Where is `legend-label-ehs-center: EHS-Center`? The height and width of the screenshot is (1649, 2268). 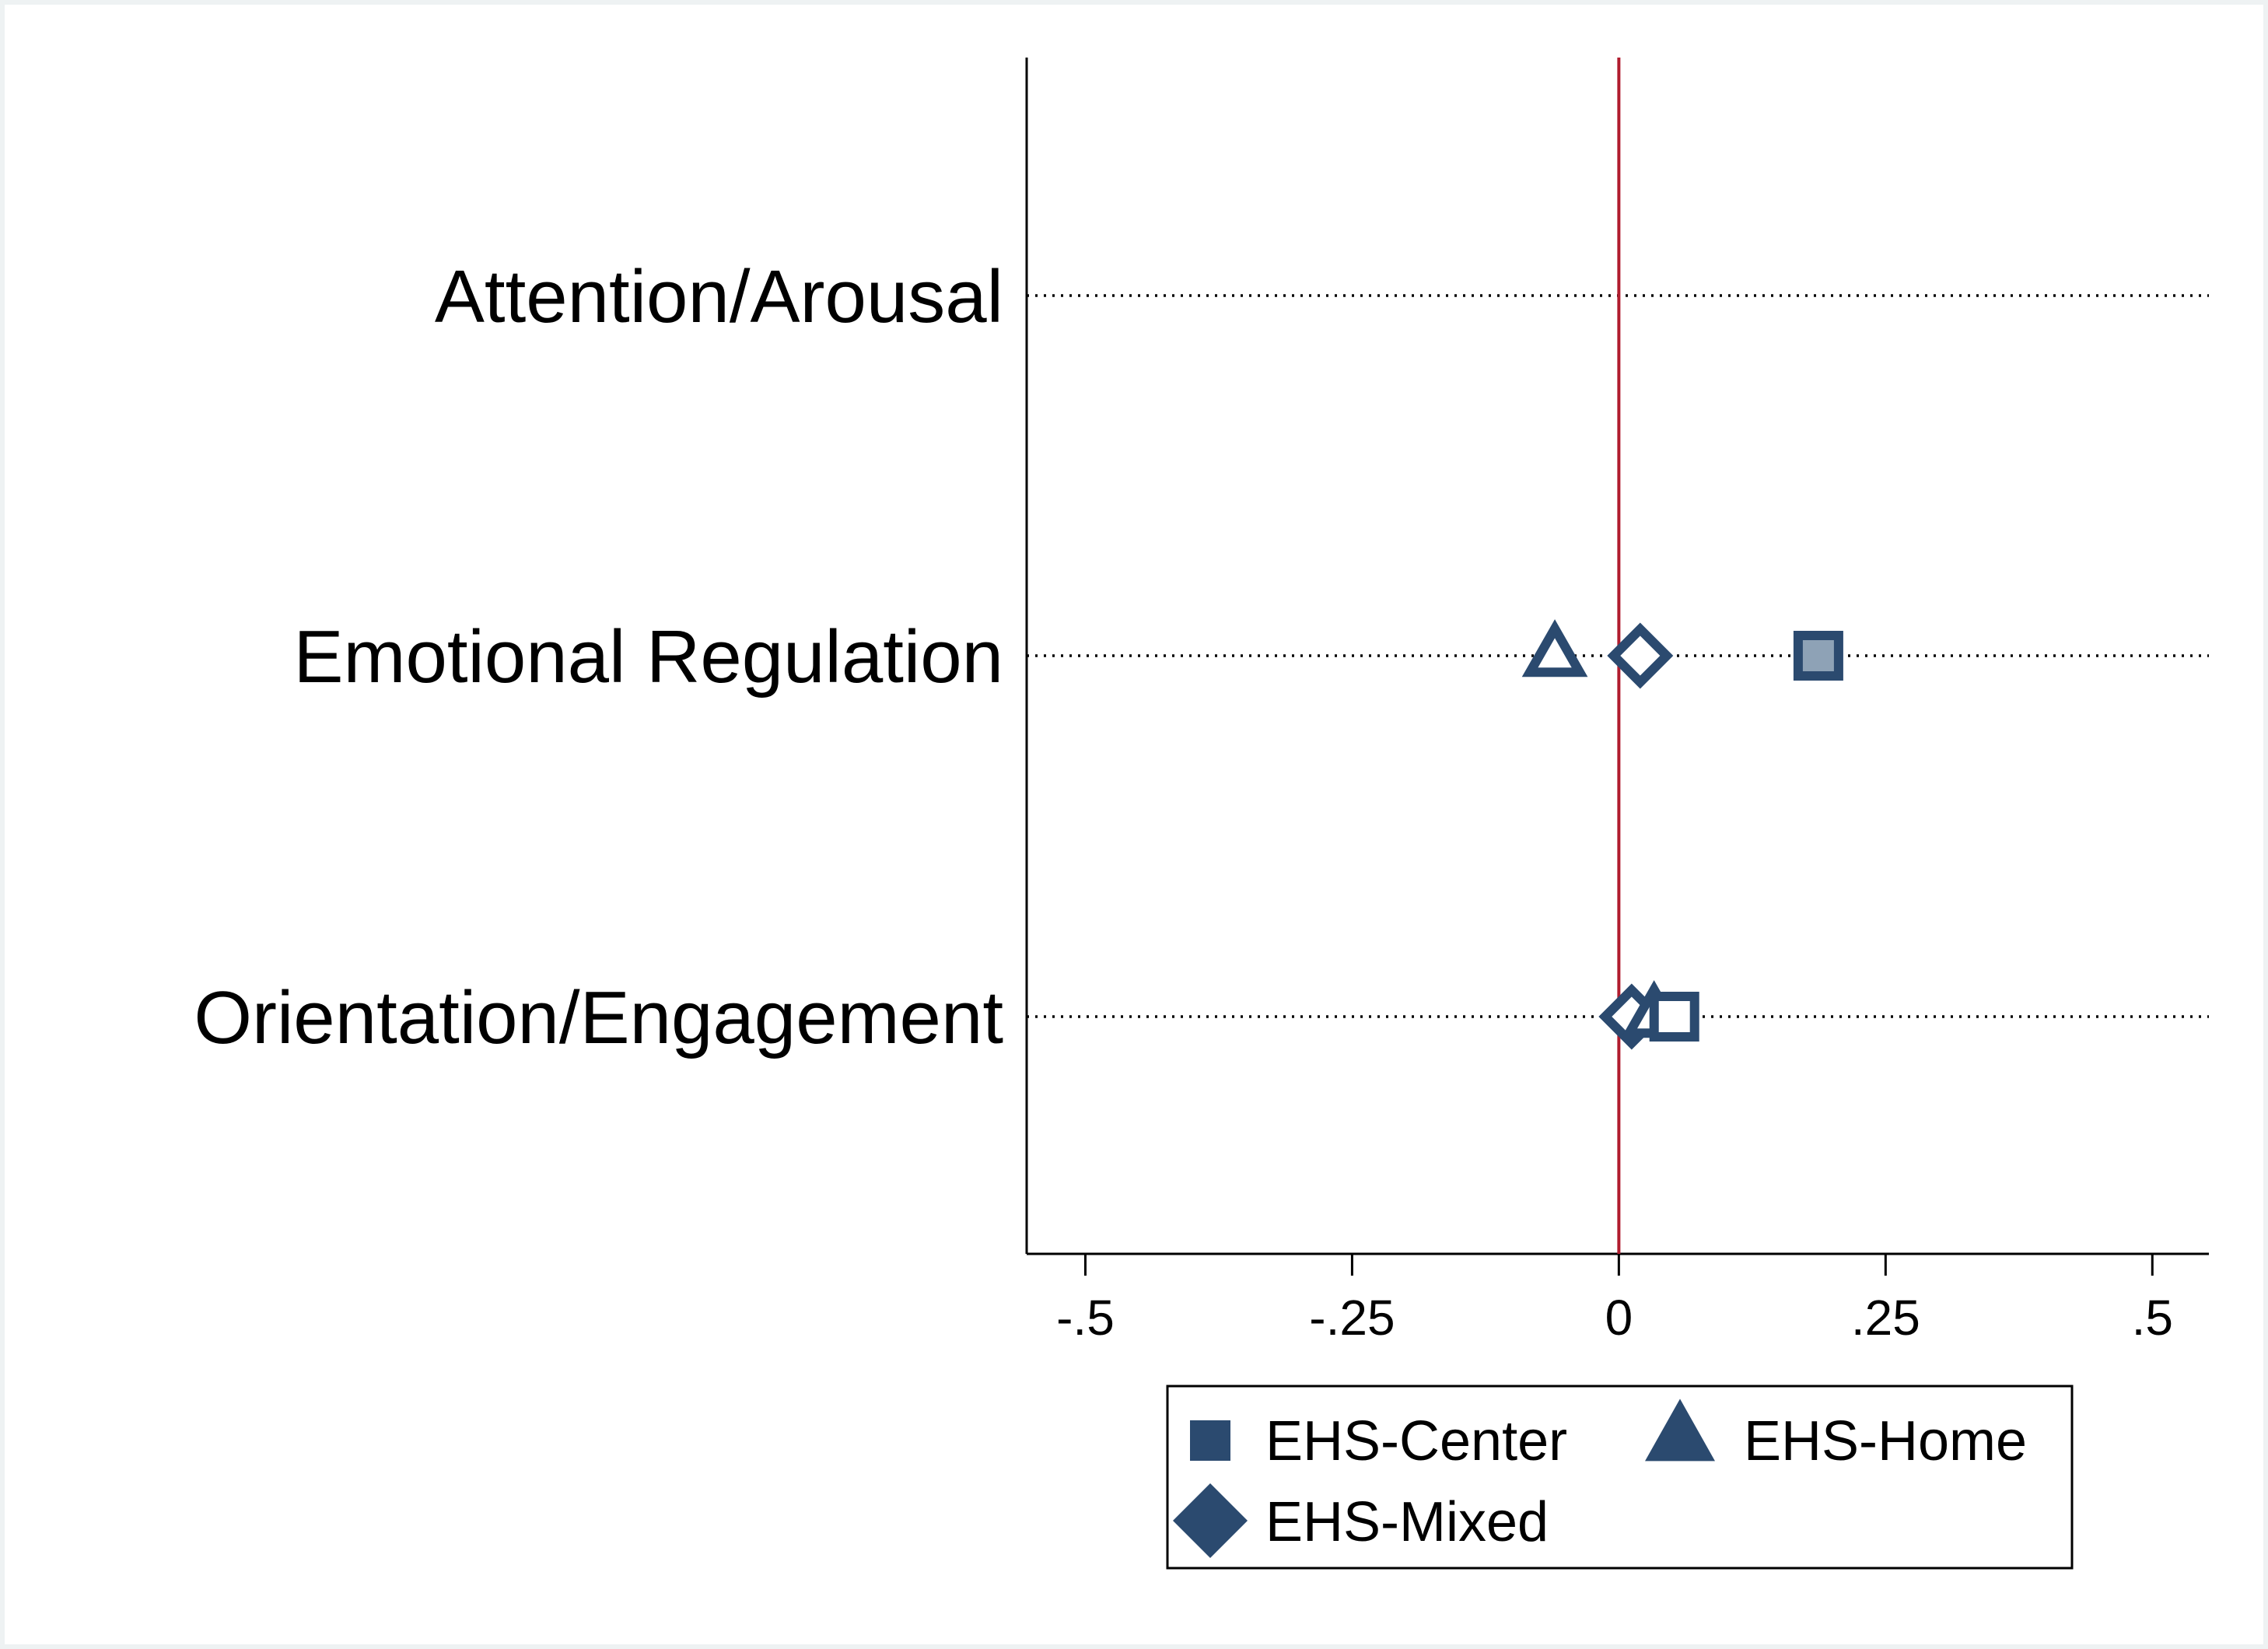 legend-label-ehs-center: EHS-Center is located at coordinates (1416, 1441).